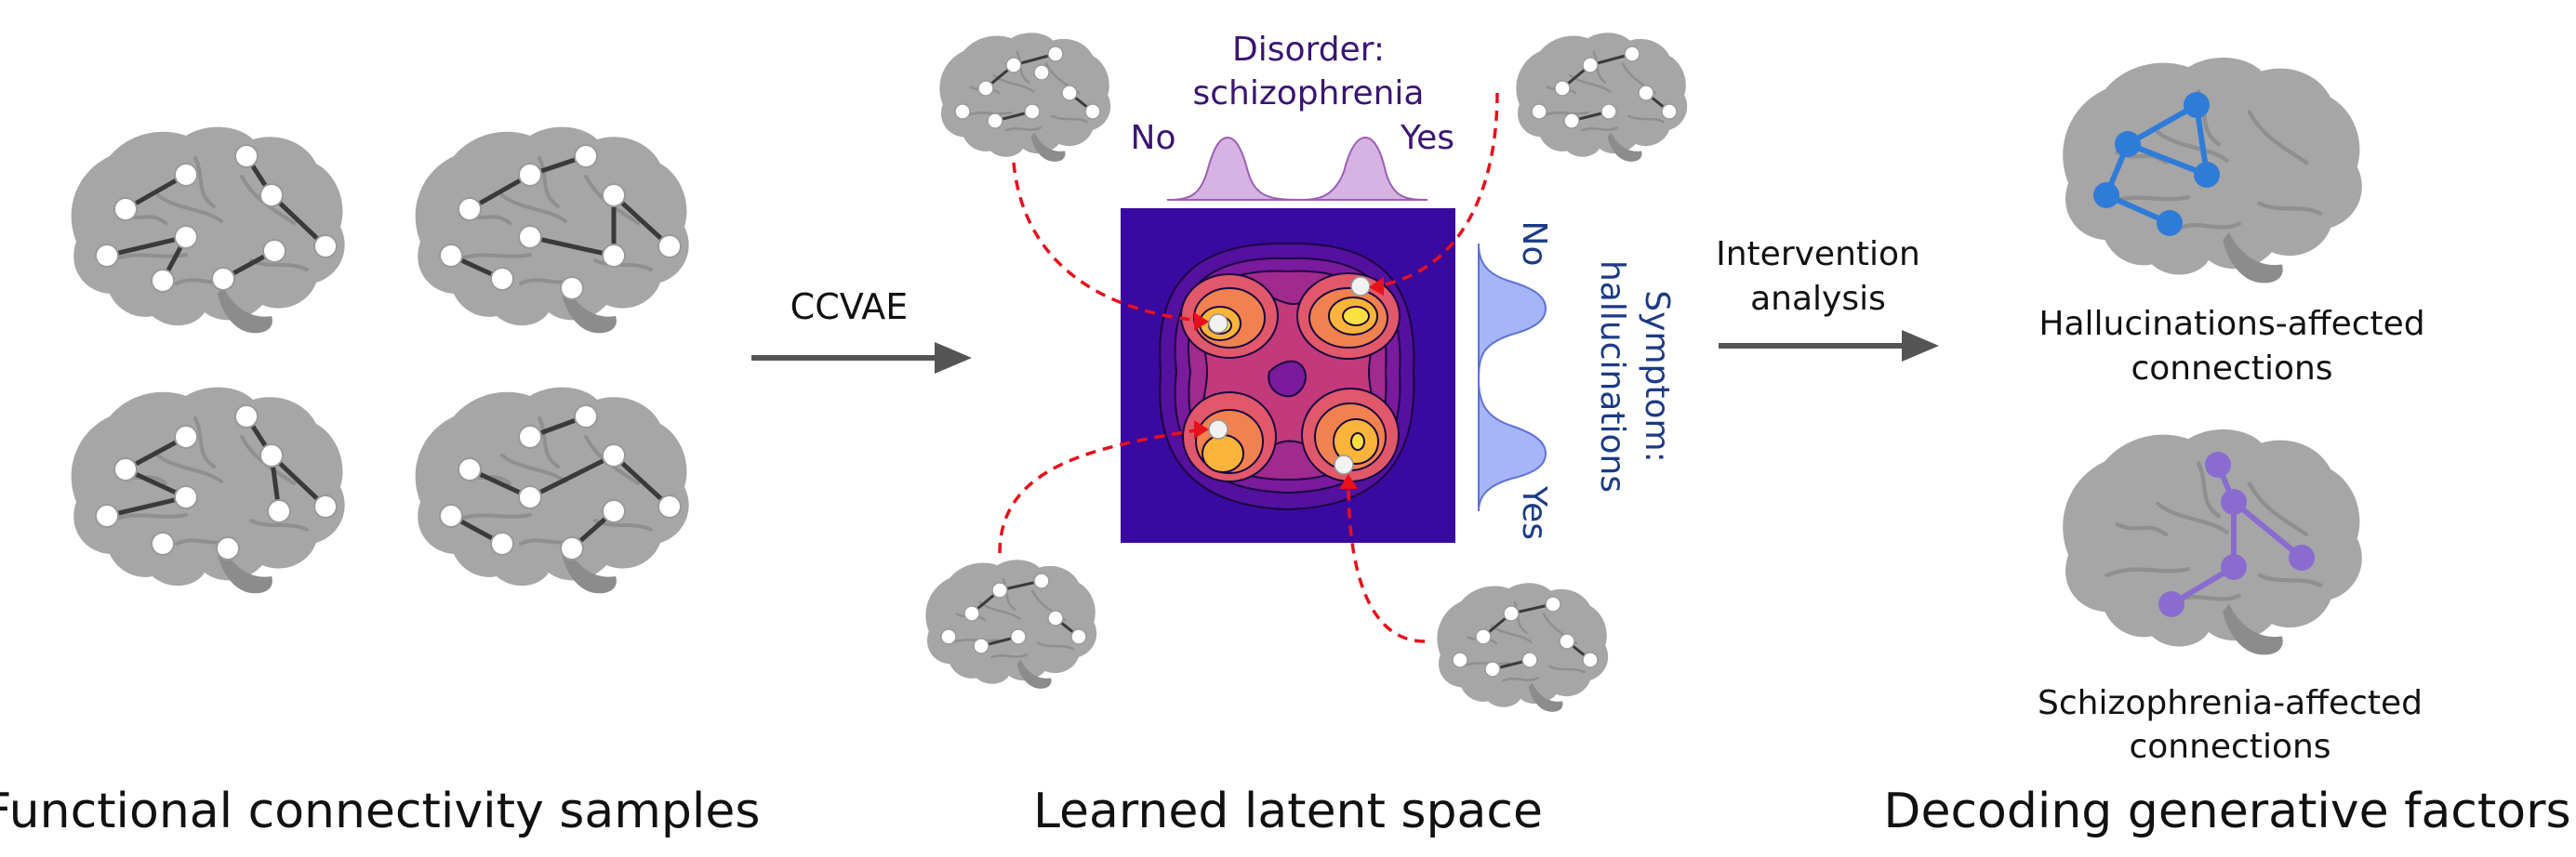 This screenshot has height=857, width=2576. I want to click on left-brain-grid, so click(380, 360).